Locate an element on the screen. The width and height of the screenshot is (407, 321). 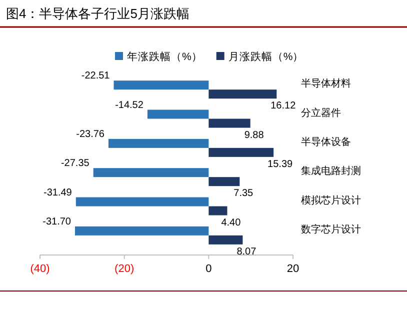
x-tick-label: 20 is located at coordinates (293, 269).